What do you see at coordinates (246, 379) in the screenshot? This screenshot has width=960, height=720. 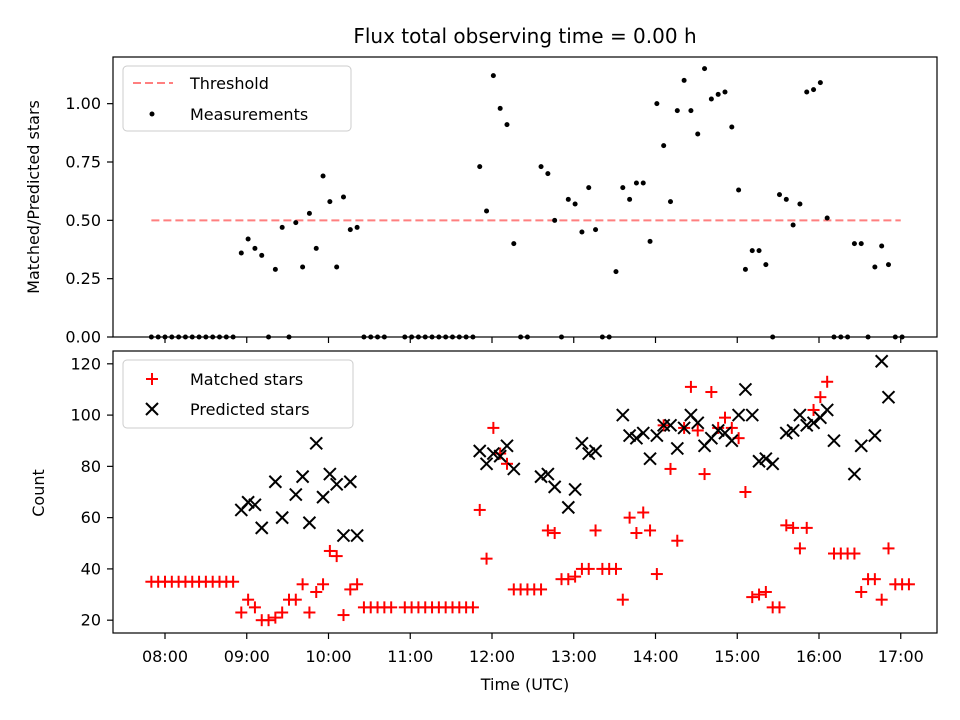 I see `matched-legend-label: Matched stars` at bounding box center [246, 379].